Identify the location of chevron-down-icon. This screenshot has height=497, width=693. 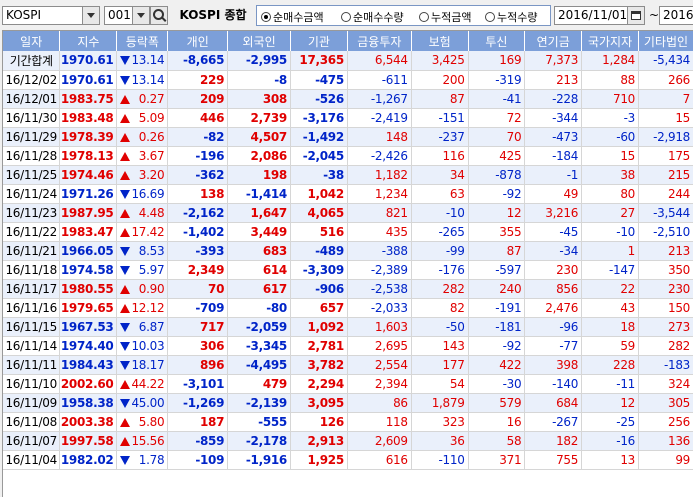
(91, 15).